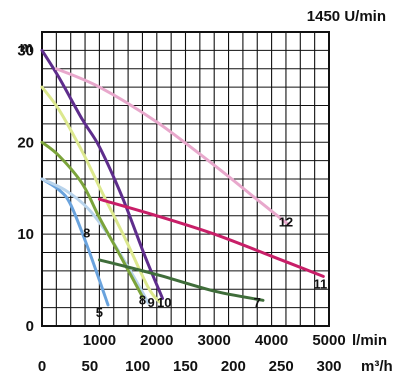 The height and width of the screenshot is (374, 396). What do you see at coordinates (328, 340) in the screenshot?
I see `x-tick-label-top: 5000` at bounding box center [328, 340].